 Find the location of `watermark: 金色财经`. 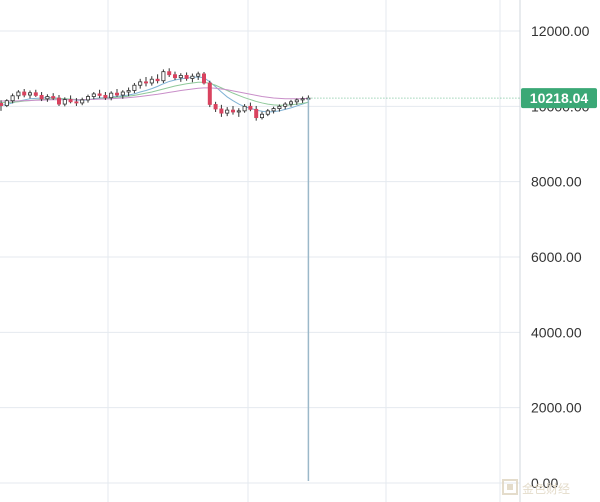

watermark: 金色财经 is located at coordinates (536, 487).